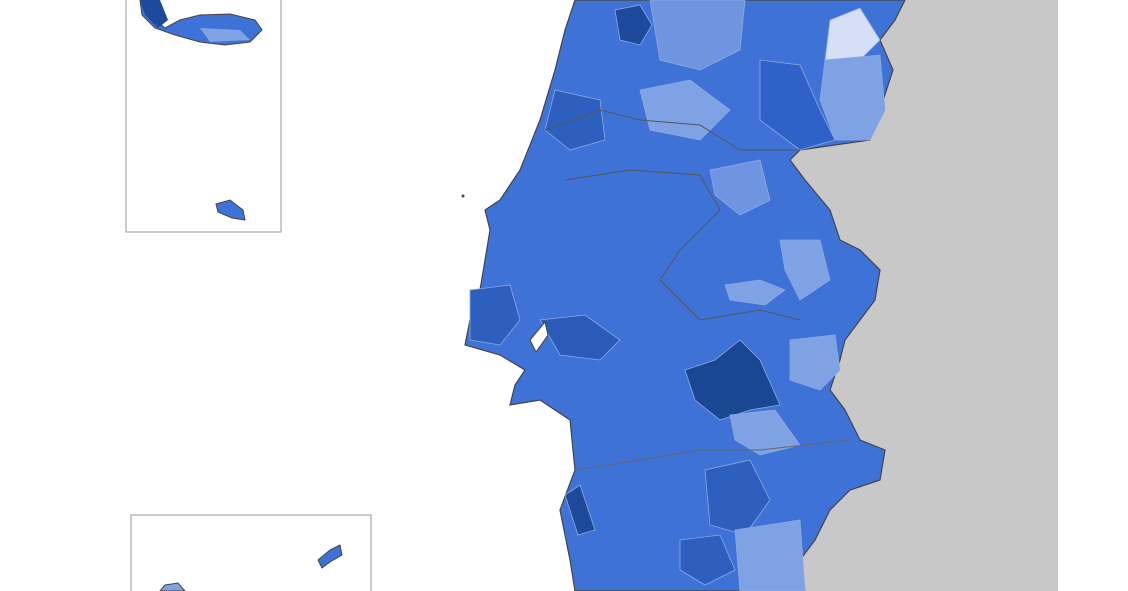 This screenshot has height=591, width=1128. What do you see at coordinates (463, 196) in the screenshot?
I see `islet` at bounding box center [463, 196].